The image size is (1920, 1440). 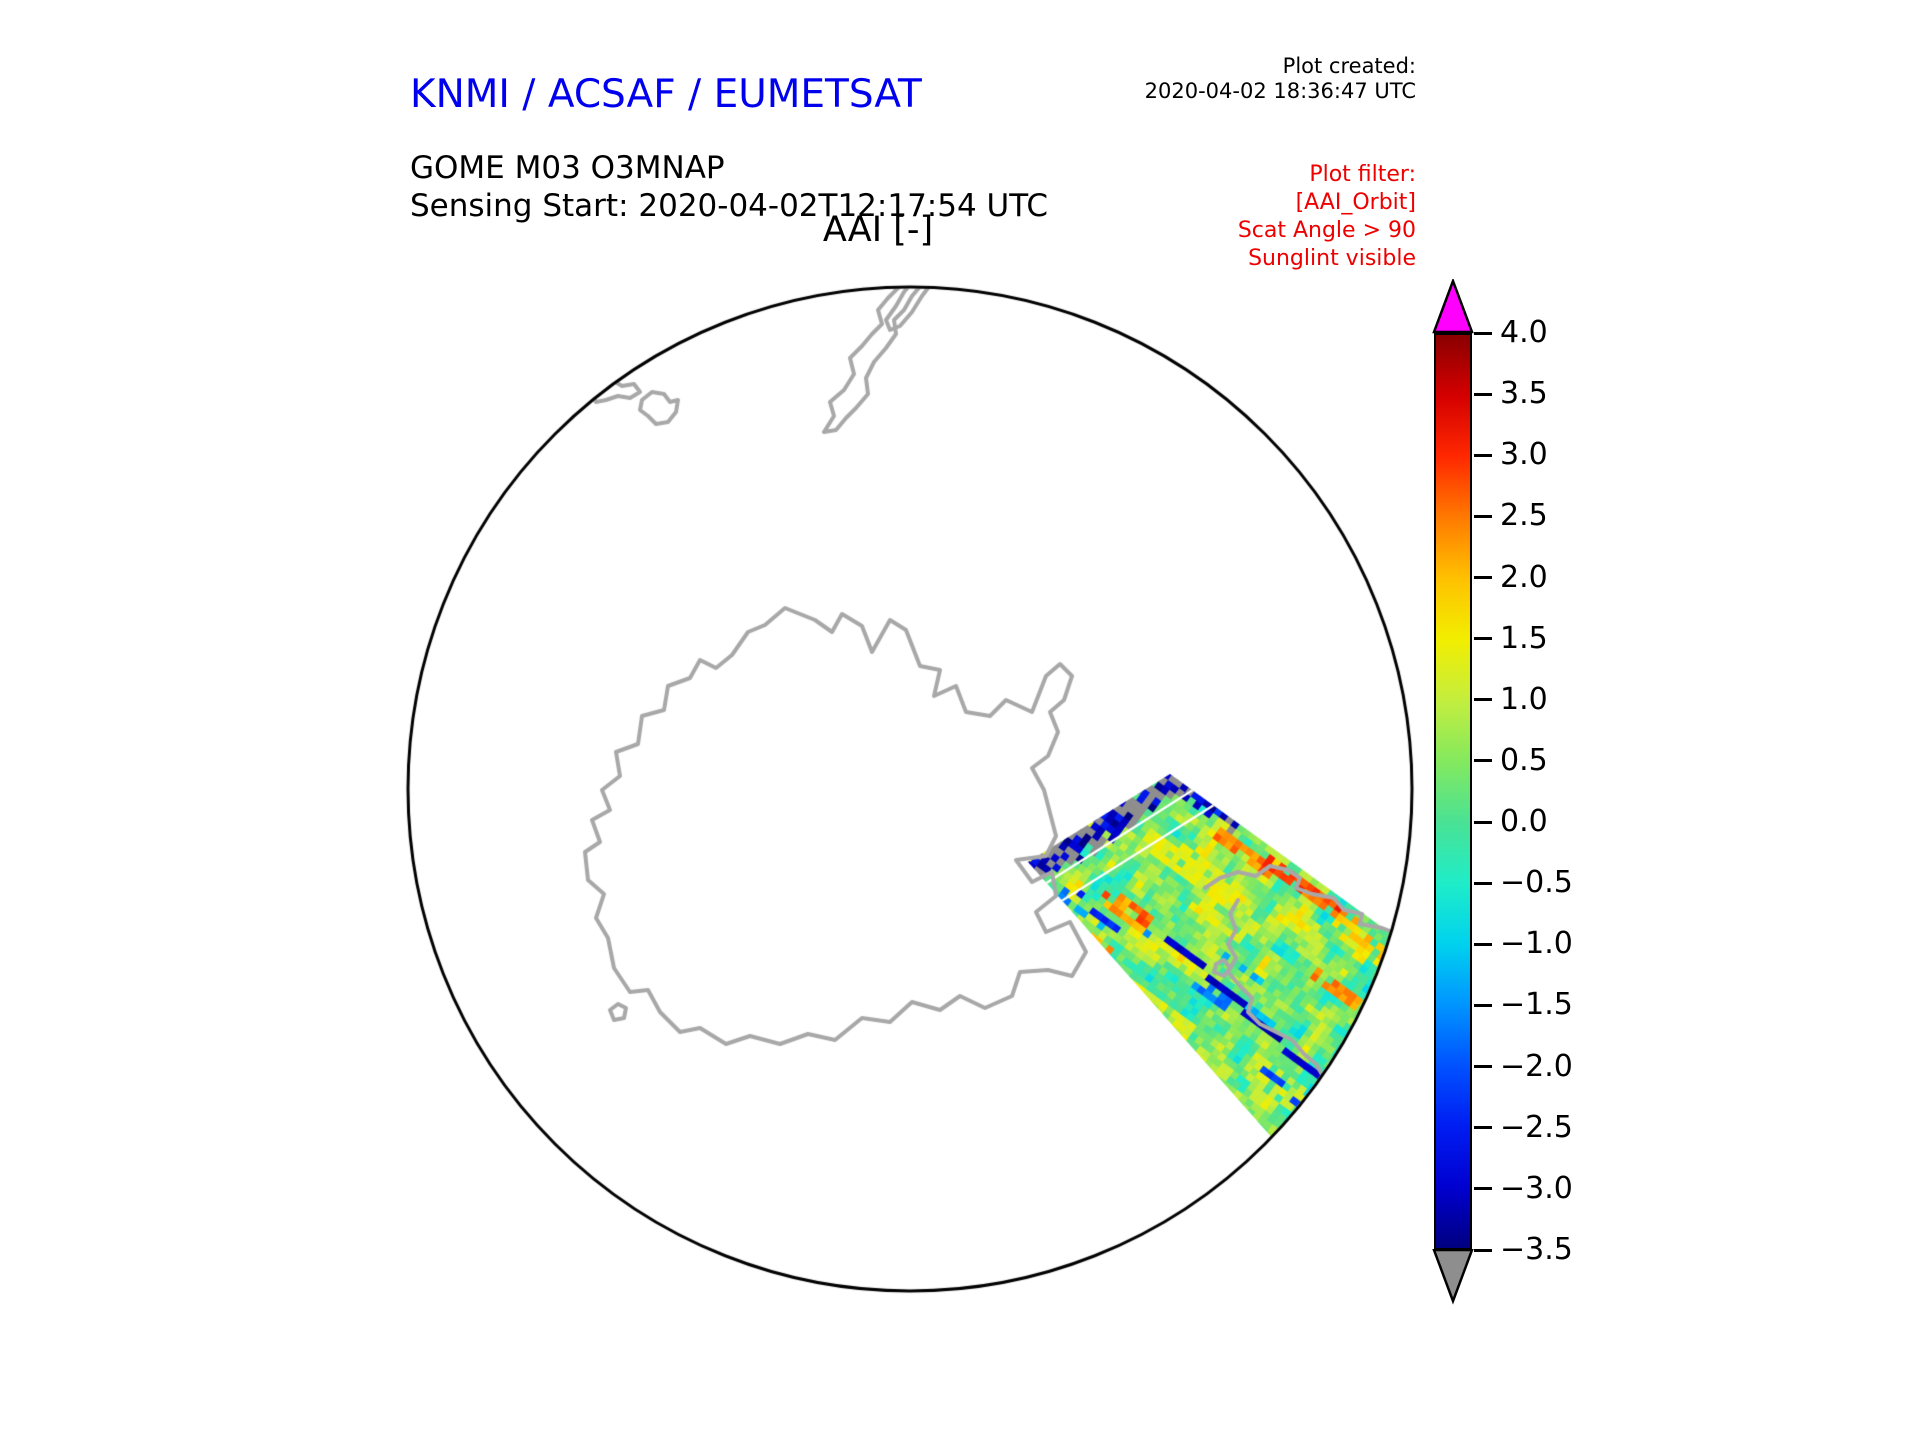 What do you see at coordinates (1453, 306) in the screenshot?
I see `colorbar-over-arrow-icon` at bounding box center [1453, 306].